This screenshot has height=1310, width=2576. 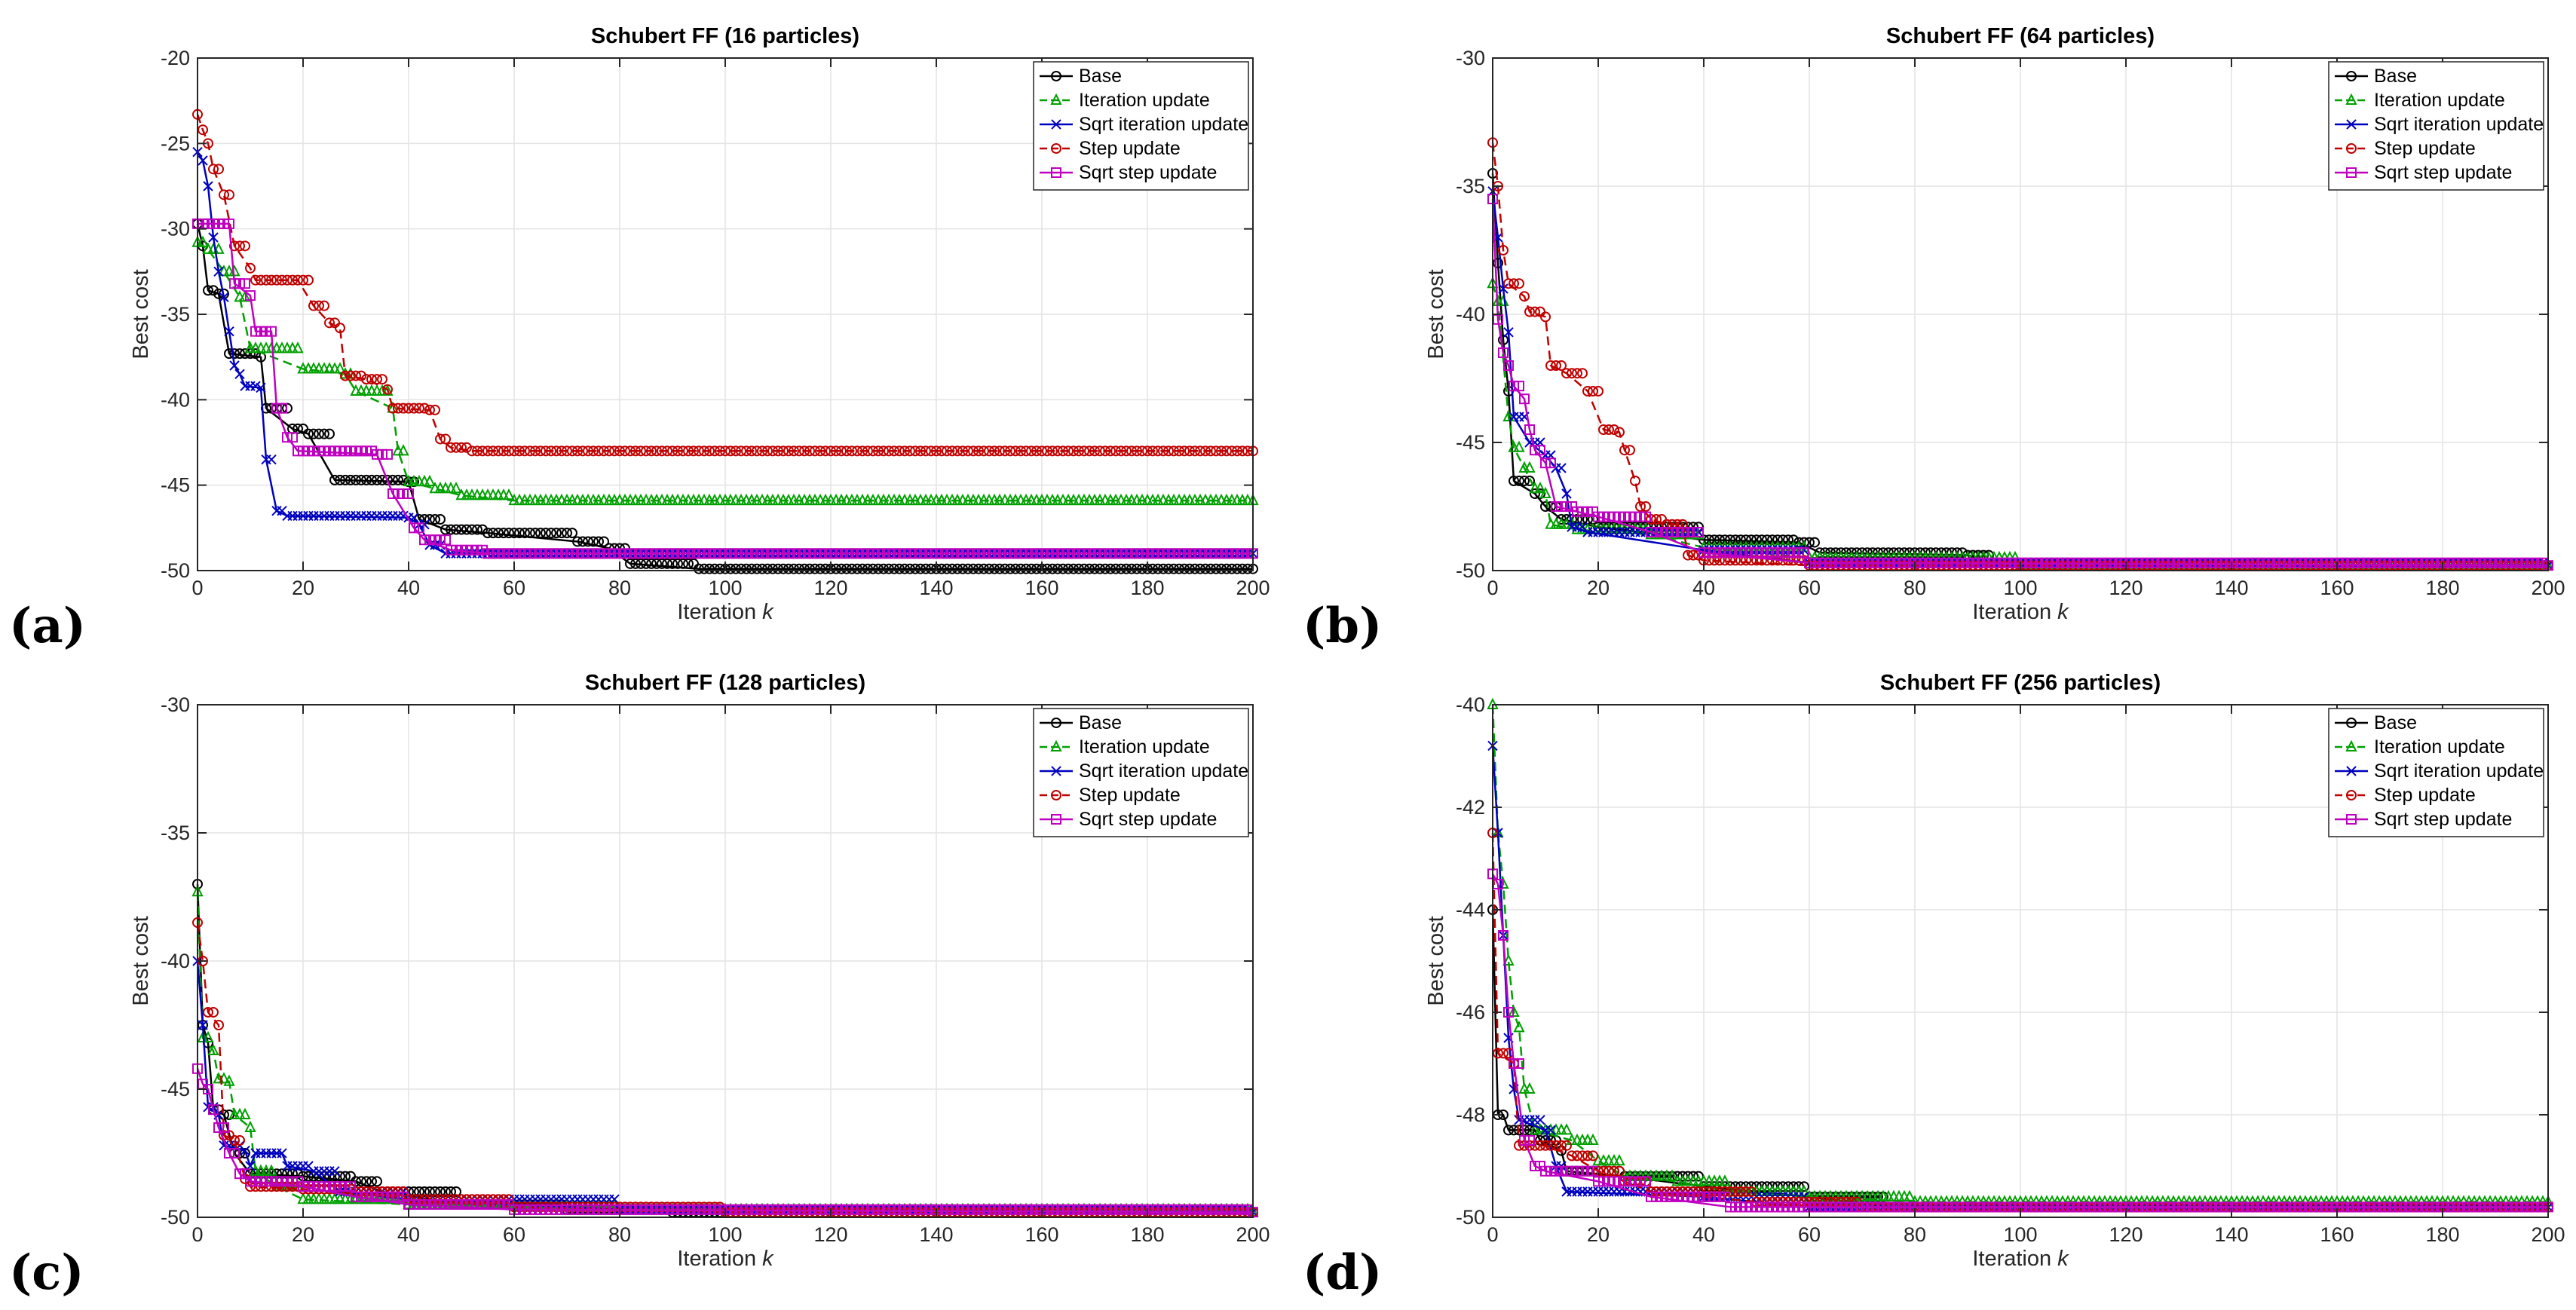 I want to click on legend-item-sqrt-step-update: Sqrt step update, so click(x=1128, y=172).